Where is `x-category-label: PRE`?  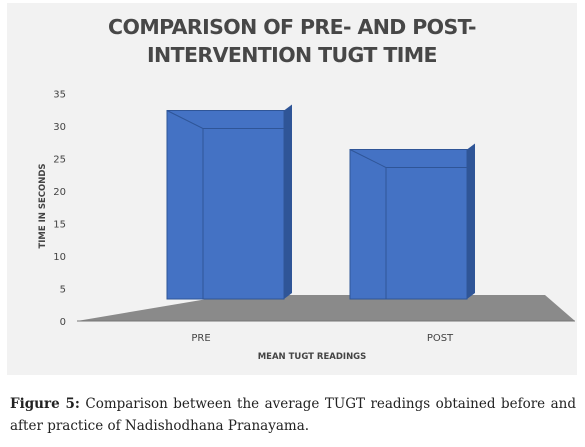
x-category-label: PRE is located at coordinates (200, 338).